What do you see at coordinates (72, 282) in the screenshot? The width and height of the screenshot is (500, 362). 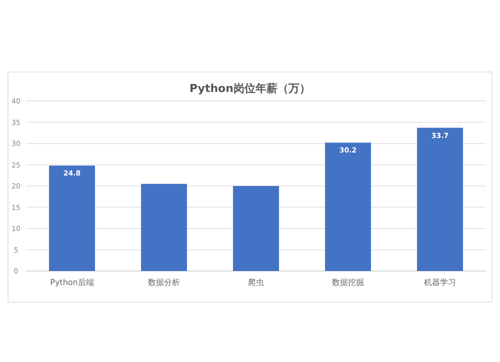 I see `x-tick-label: Python后端` at bounding box center [72, 282].